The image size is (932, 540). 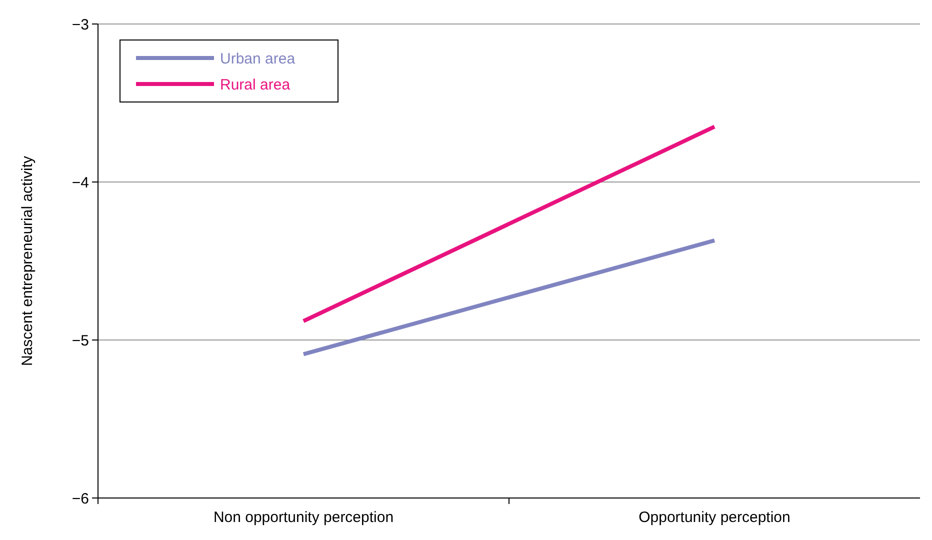 What do you see at coordinates (80, 499) in the screenshot?
I see `y-tick-label: −6` at bounding box center [80, 499].